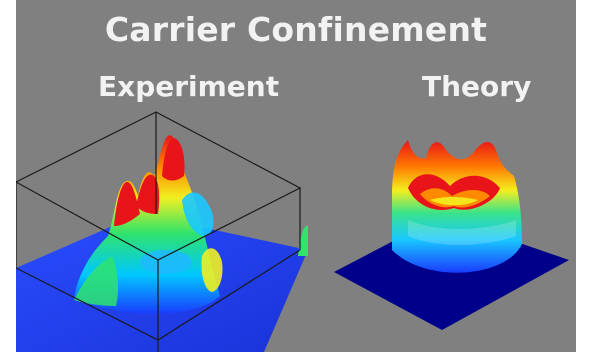 This screenshot has height=352, width=591. What do you see at coordinates (189, 86) in the screenshot?
I see `experiment-label: Experiment` at bounding box center [189, 86].